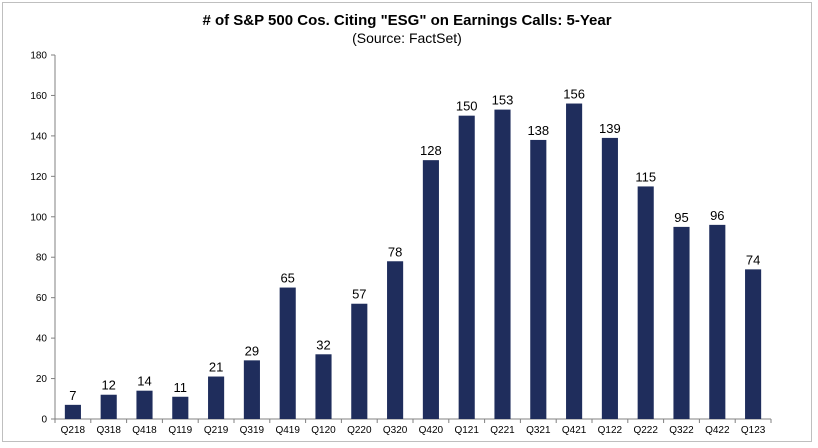 Image resolution: width=818 pixels, height=448 pixels. Describe the element at coordinates (181, 387) in the screenshot. I see `data-label: 11` at that location.